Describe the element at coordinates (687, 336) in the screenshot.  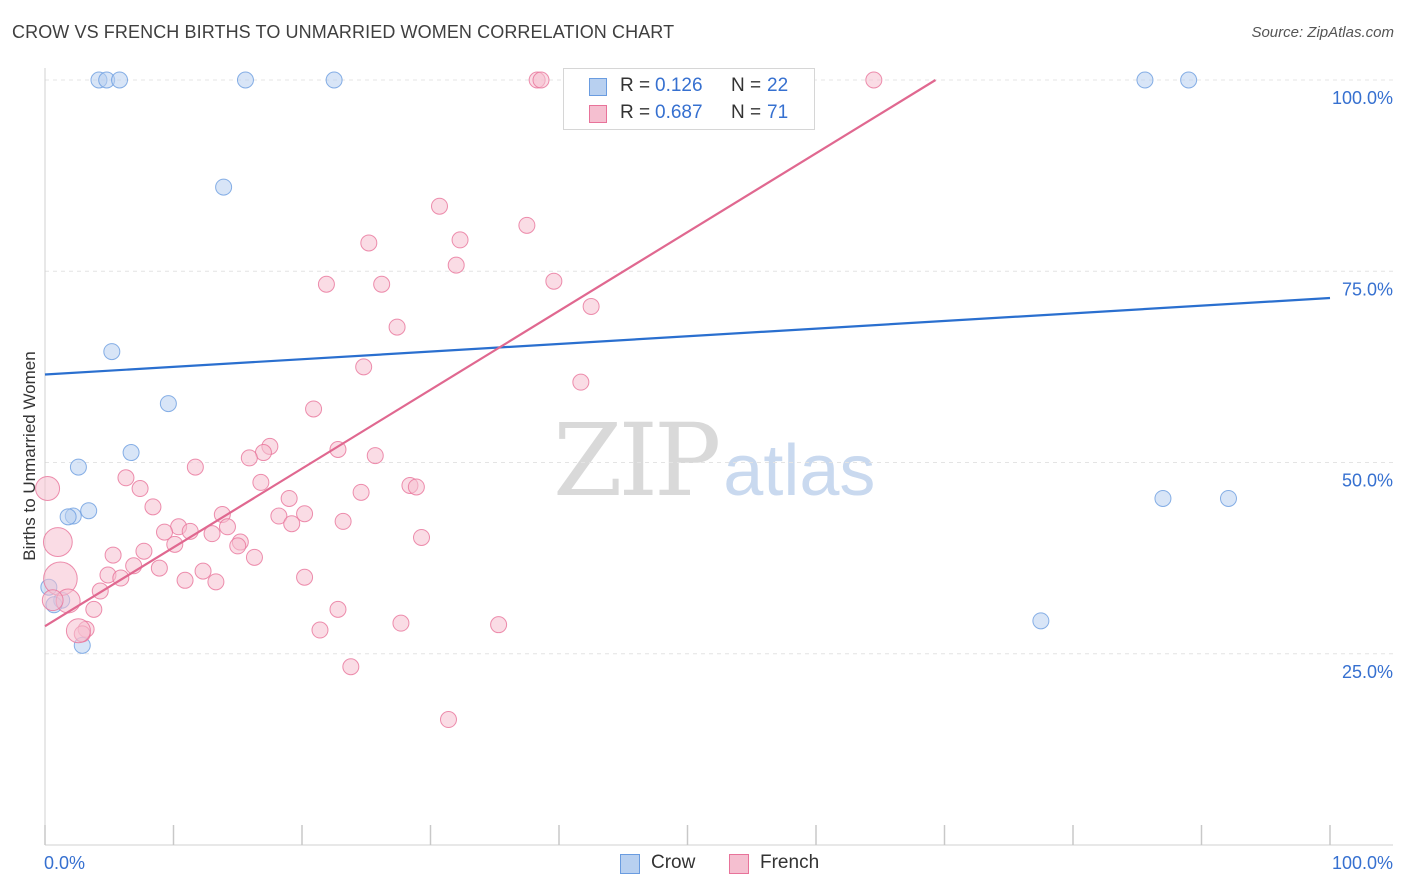
I see `crow-trend-line` at that location.